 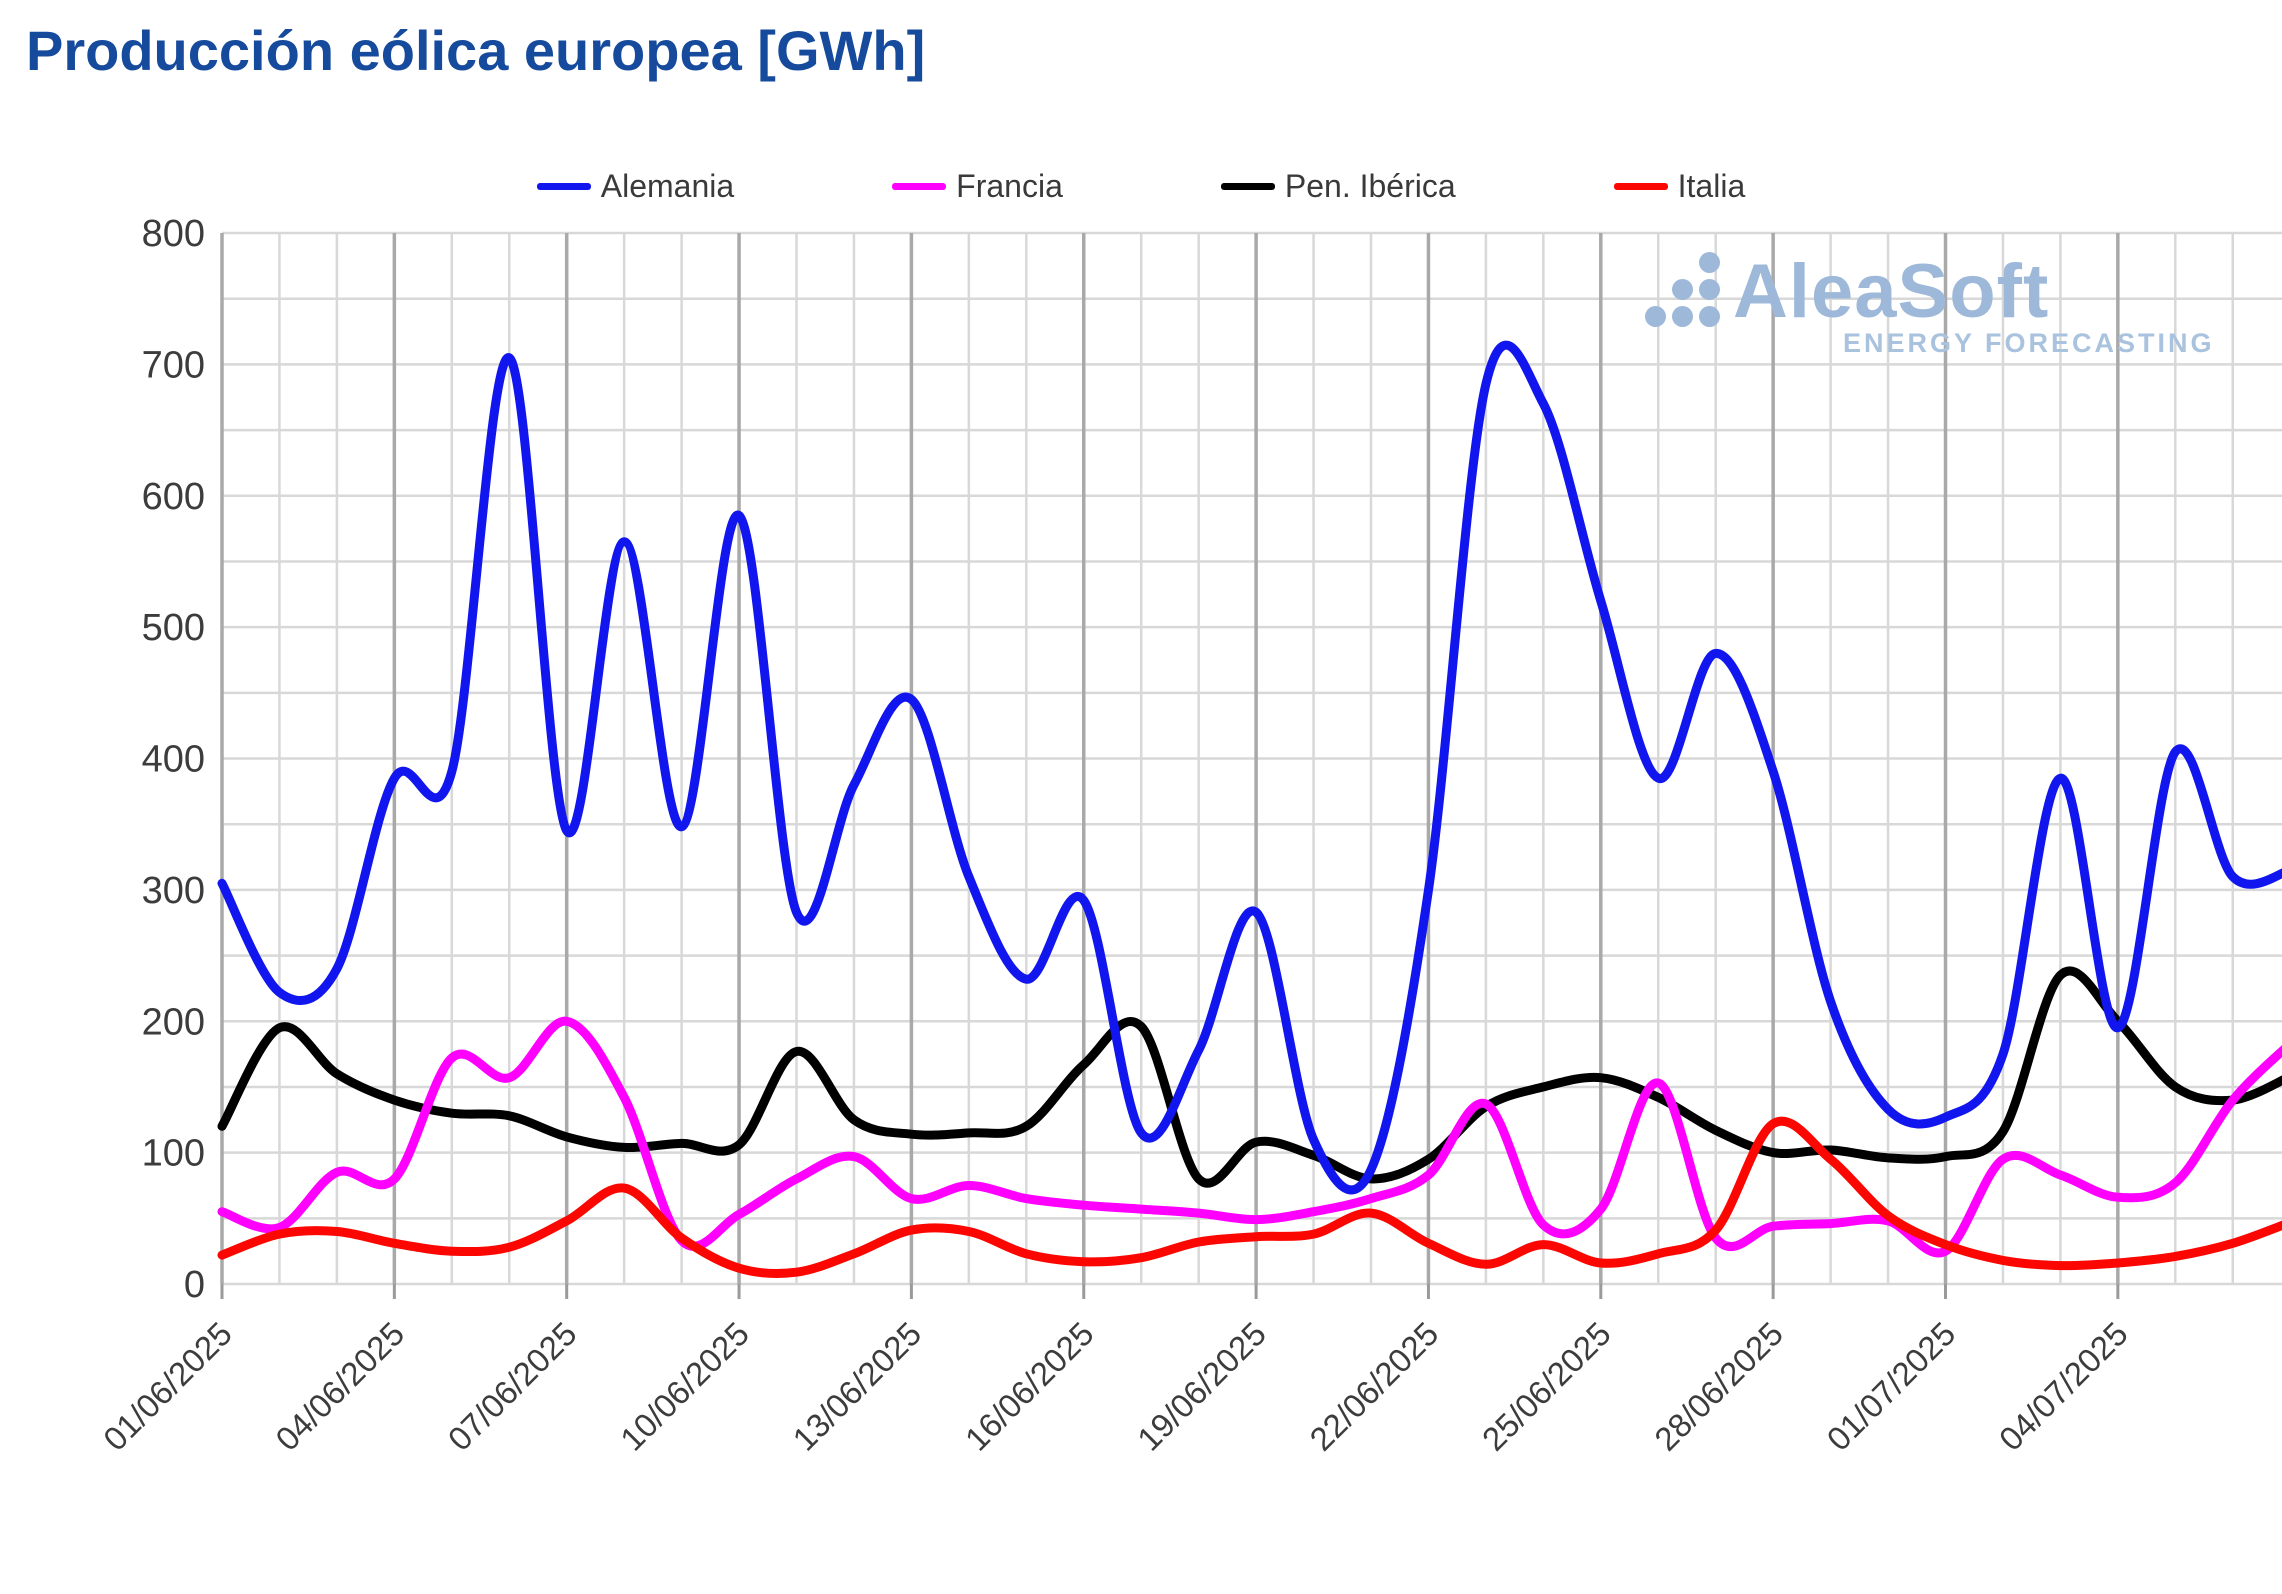 What do you see at coordinates (1711, 186) in the screenshot?
I see `legend-label: Italia` at bounding box center [1711, 186].